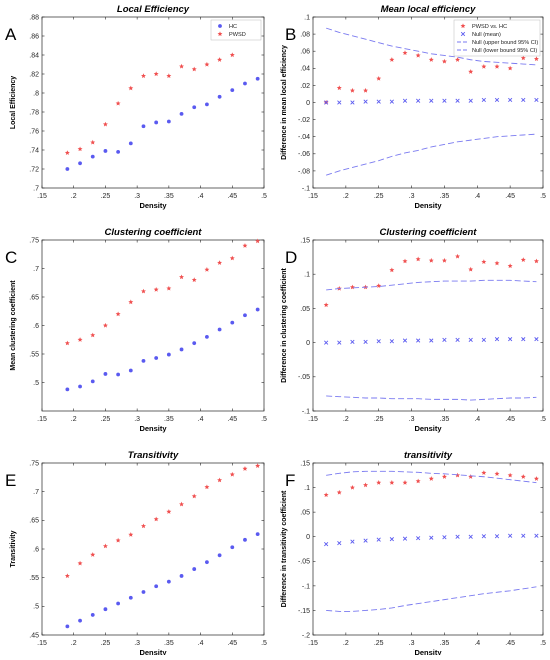 Image resolution: width=550 pixels, height=660 pixels. Describe the element at coordinates (237, 35) in the screenshot. I see `legend-label: PWSD` at that location.